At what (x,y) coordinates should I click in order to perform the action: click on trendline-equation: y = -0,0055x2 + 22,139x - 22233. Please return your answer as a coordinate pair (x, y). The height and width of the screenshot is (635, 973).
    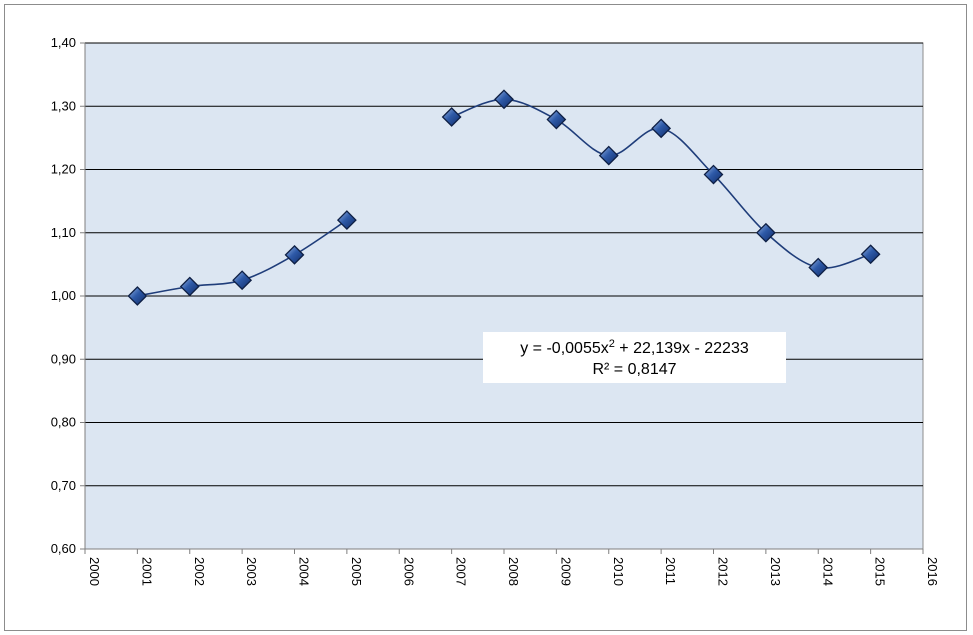
    Looking at the image, I should click on (634, 347).